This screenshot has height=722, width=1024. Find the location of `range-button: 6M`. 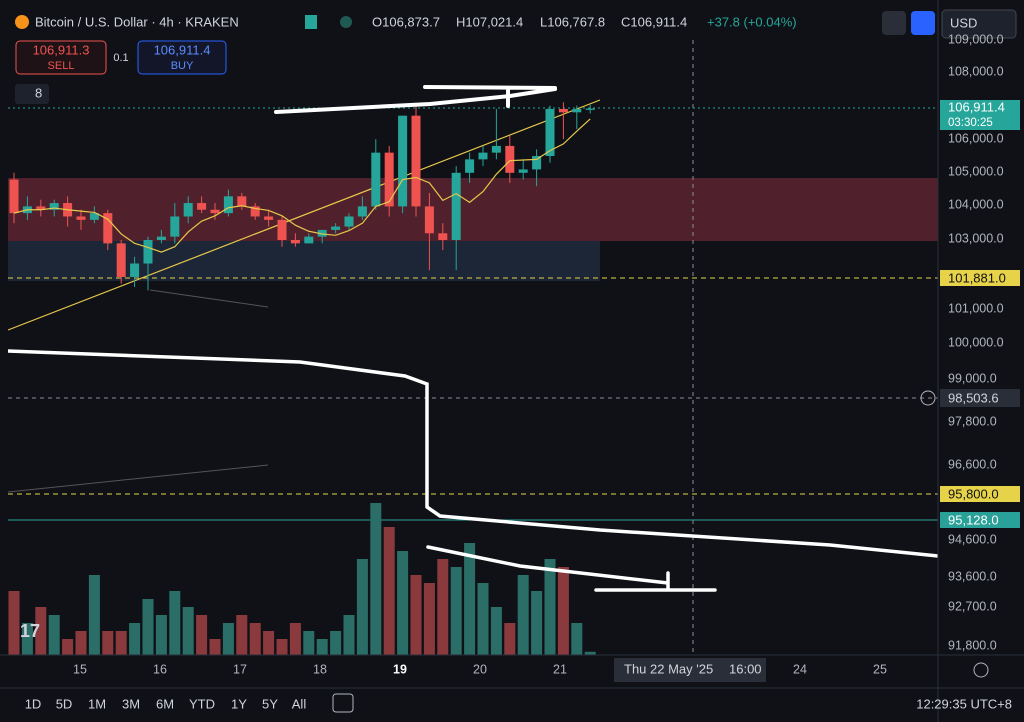

range-button: 6M is located at coordinates (165, 703).